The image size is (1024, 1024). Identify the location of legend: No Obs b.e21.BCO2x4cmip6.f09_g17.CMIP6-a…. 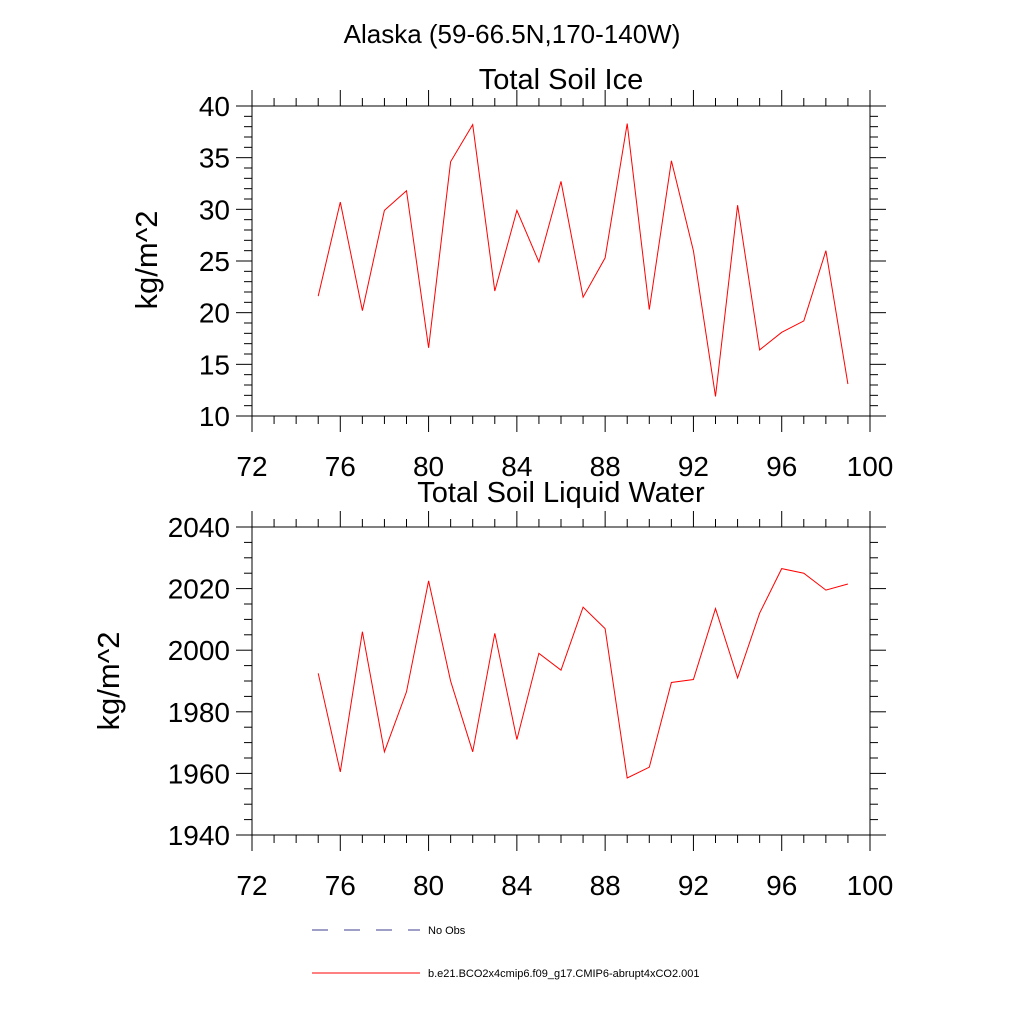
(506, 952).